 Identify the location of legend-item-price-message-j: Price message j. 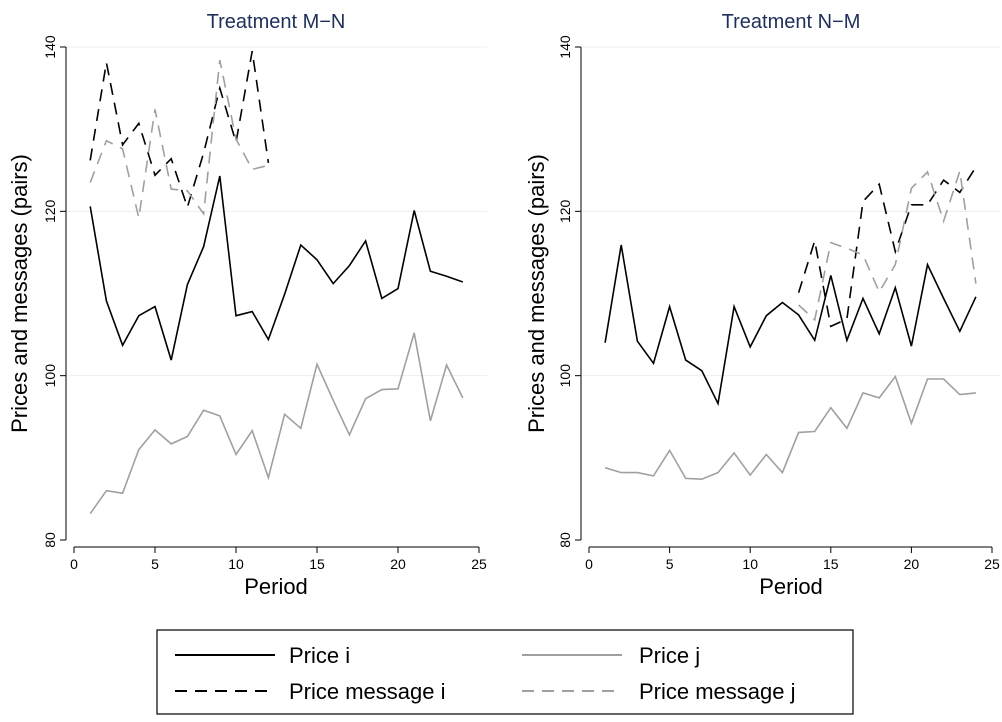
(659, 691).